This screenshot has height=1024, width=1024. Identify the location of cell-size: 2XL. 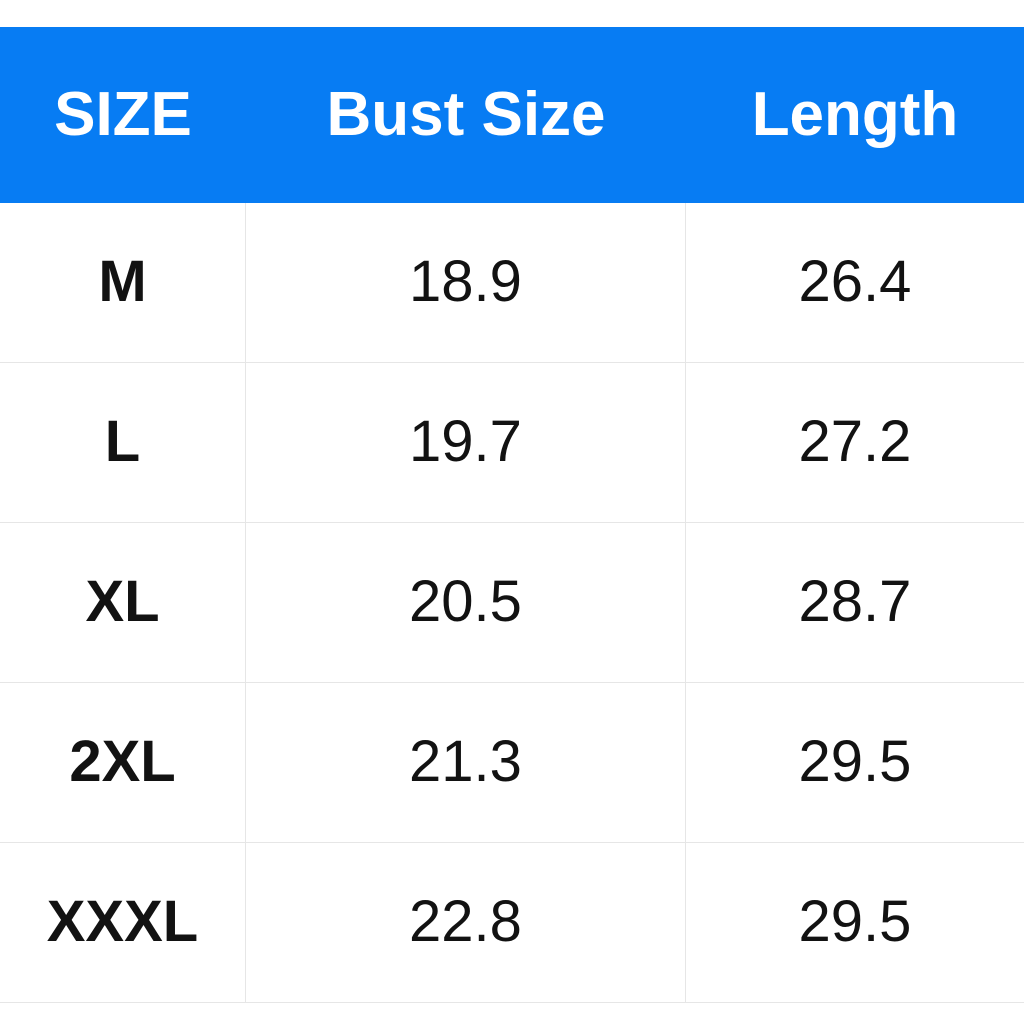
(123, 762).